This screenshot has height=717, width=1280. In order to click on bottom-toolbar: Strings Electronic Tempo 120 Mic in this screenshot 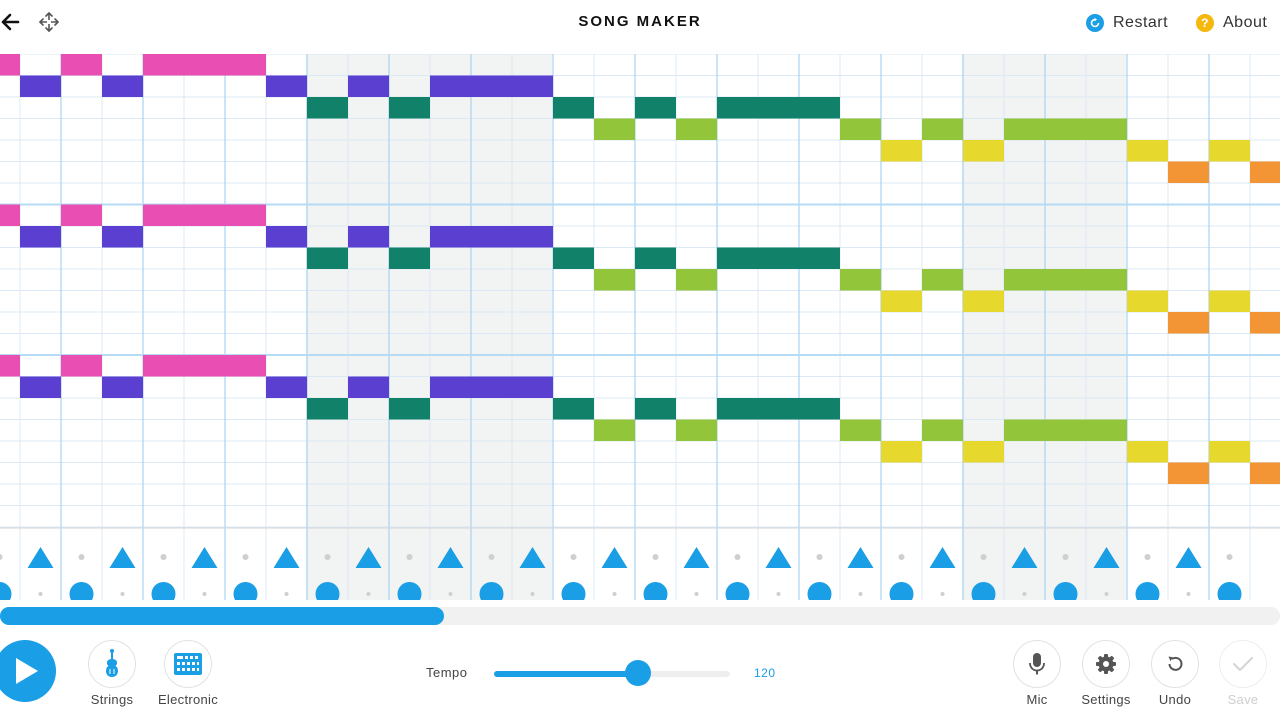, I will do `click(640, 671)`.